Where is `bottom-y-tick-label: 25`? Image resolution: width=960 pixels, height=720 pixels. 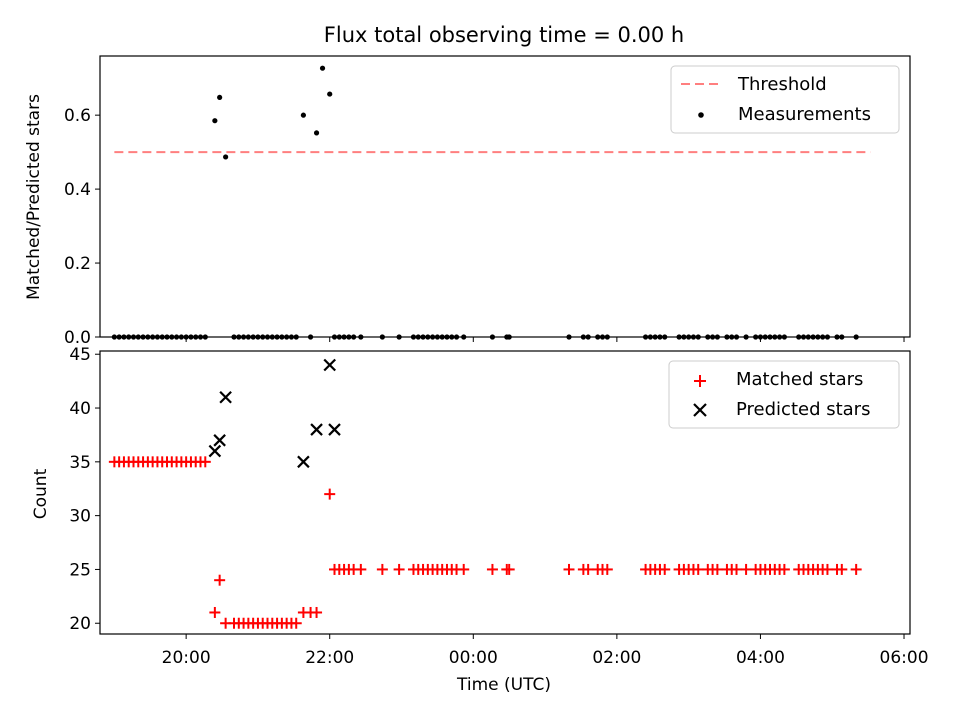 bottom-y-tick-label: 25 is located at coordinates (80, 570).